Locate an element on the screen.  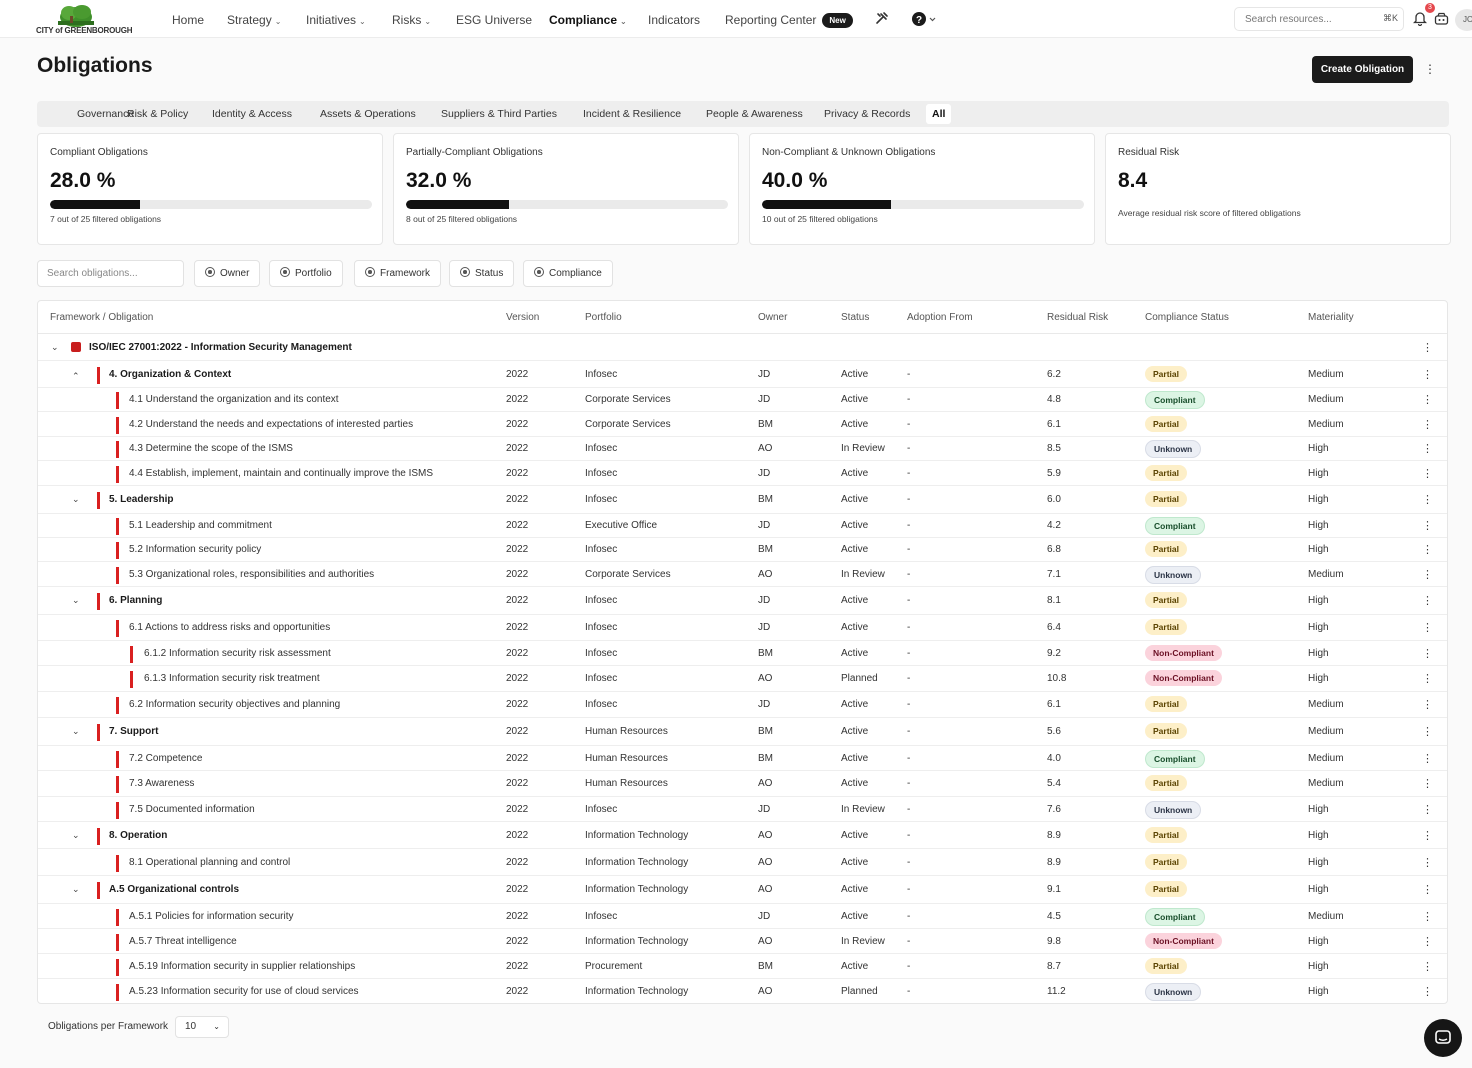
nav-reporting-center: Reporting Center New is located at coordinates (789, 20).